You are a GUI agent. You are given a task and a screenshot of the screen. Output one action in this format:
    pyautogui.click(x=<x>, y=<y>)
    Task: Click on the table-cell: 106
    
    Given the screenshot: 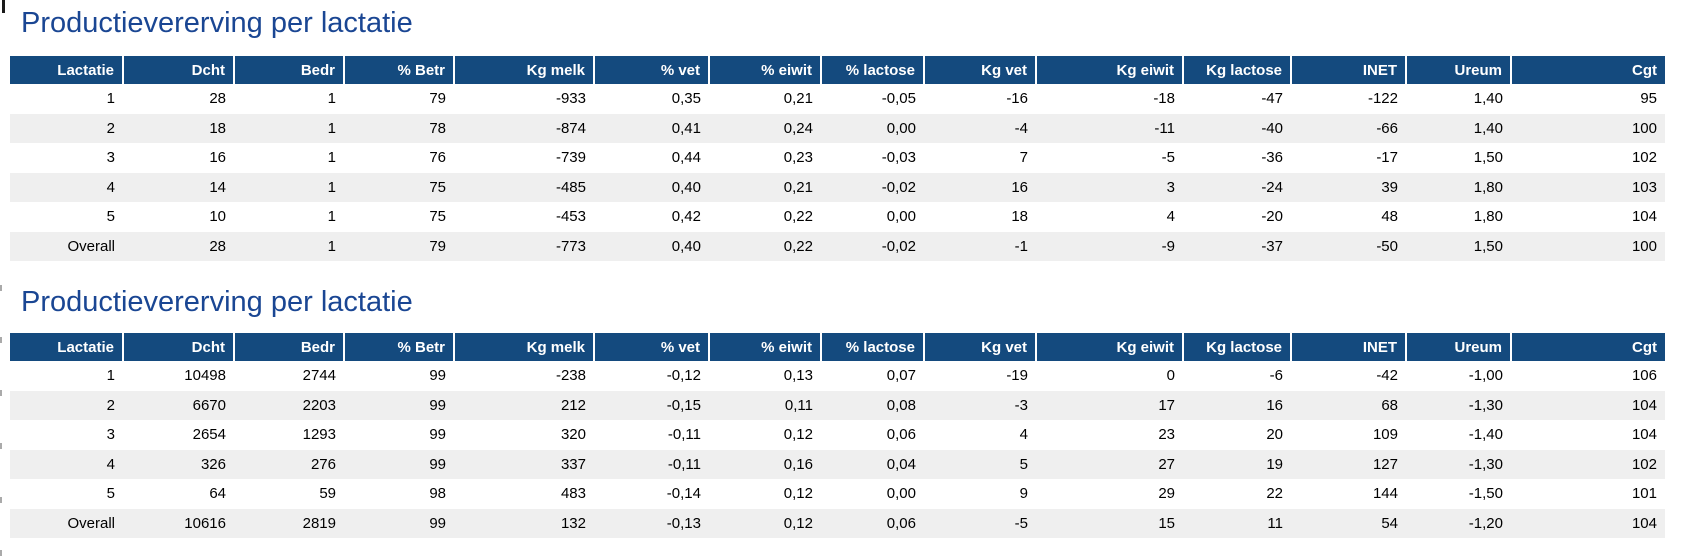 What is the action you would take?
    pyautogui.click(x=1644, y=376)
    